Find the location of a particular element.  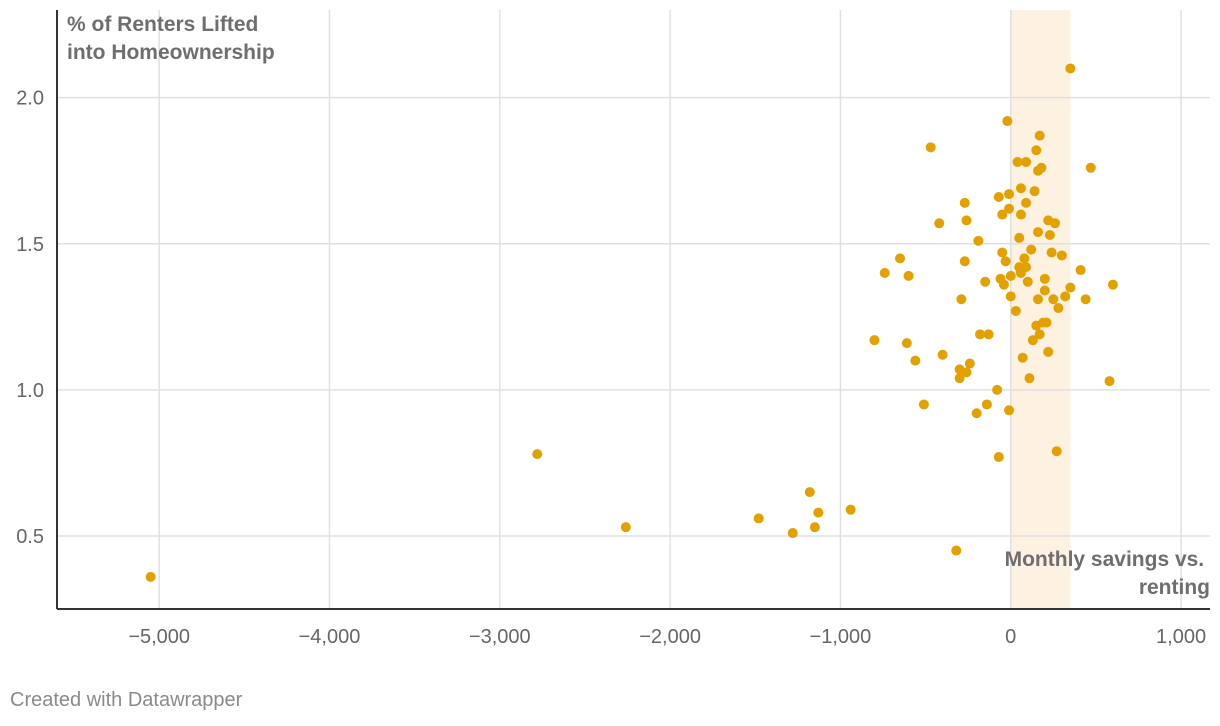

x-tick-label: −4,000 is located at coordinates (330, 637).